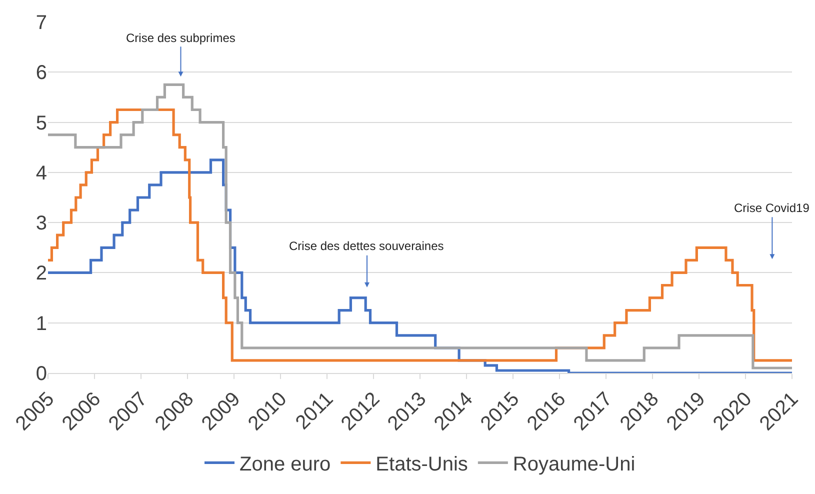 This screenshot has height=494, width=815. I want to click on y-tick-label: 7, so click(41, 23).